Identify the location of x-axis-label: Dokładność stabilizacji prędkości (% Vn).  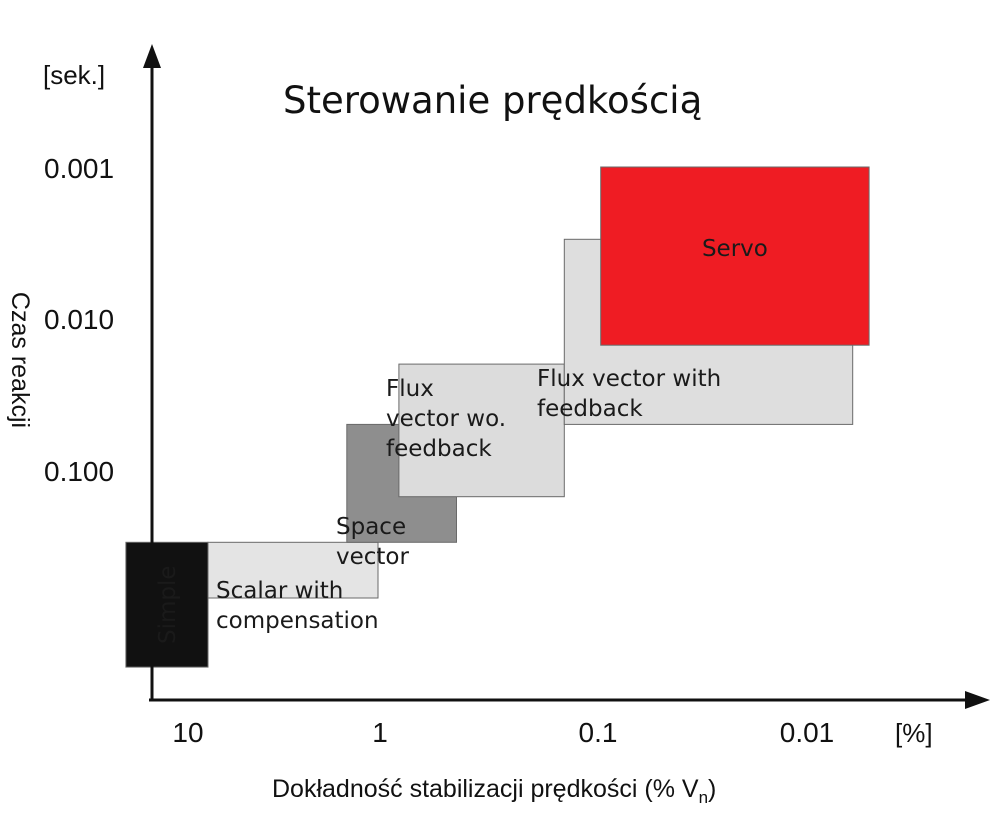
(494, 791).